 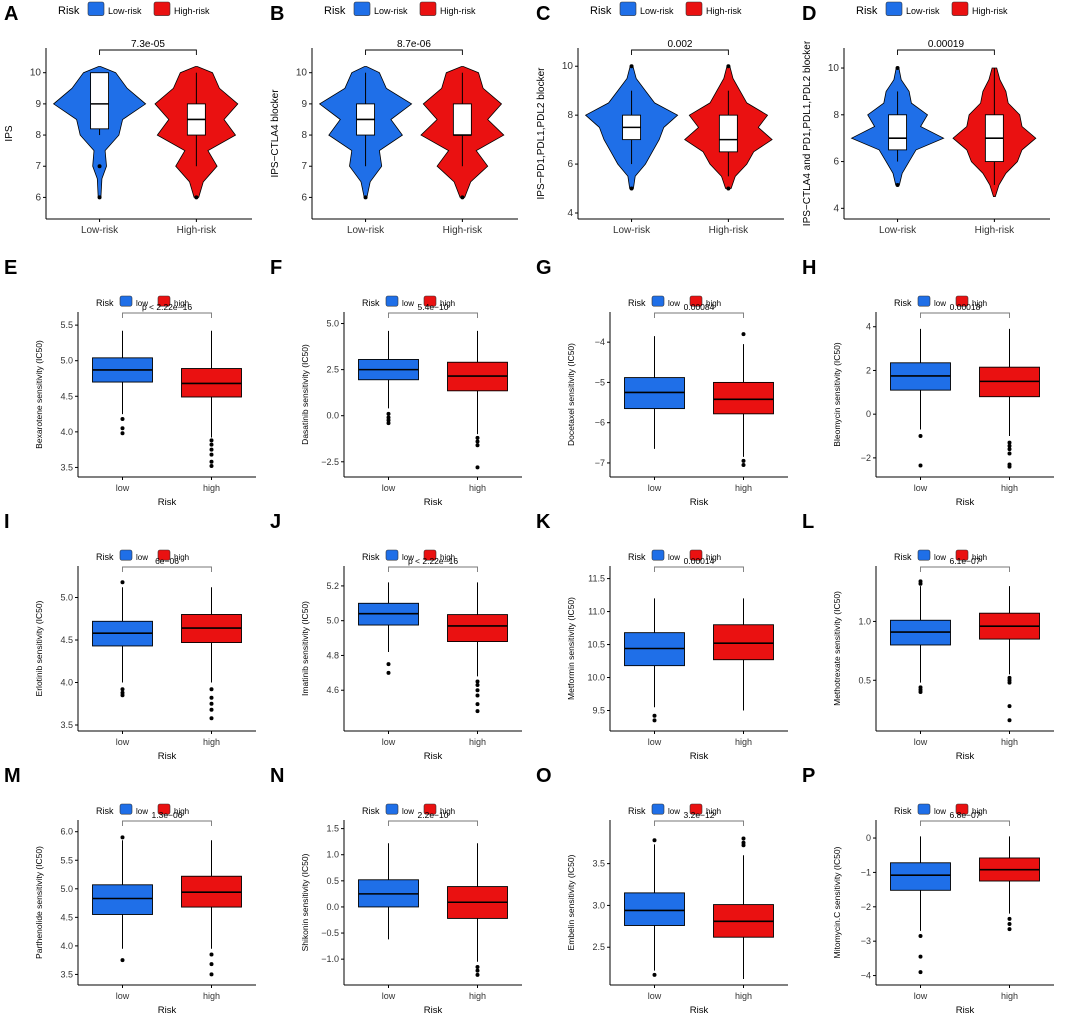 What do you see at coordinates (66, 917) in the screenshot?
I see `y-tick-label: 4.5` at bounding box center [66, 917].